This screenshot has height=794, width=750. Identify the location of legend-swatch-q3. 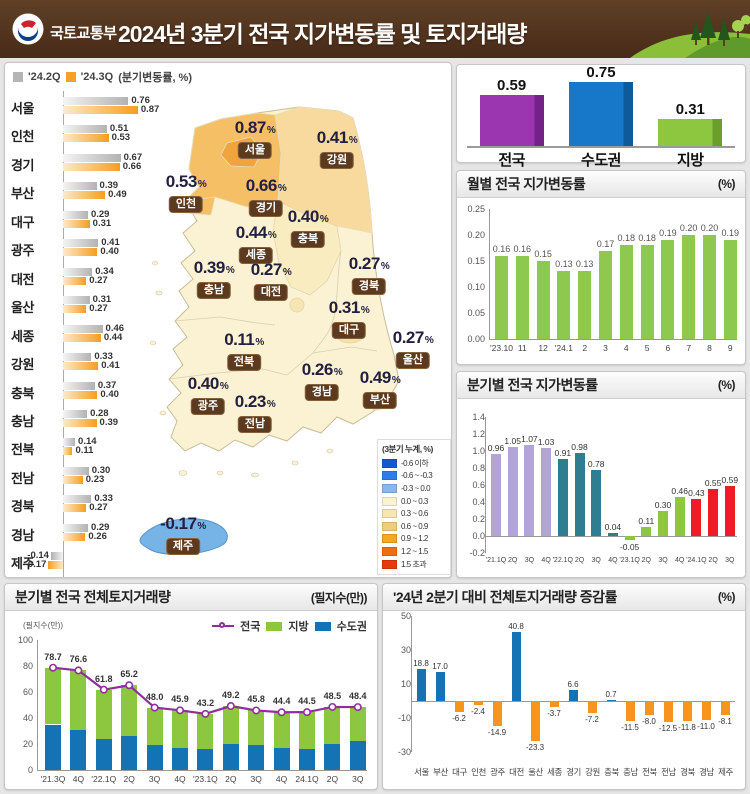
(70, 77).